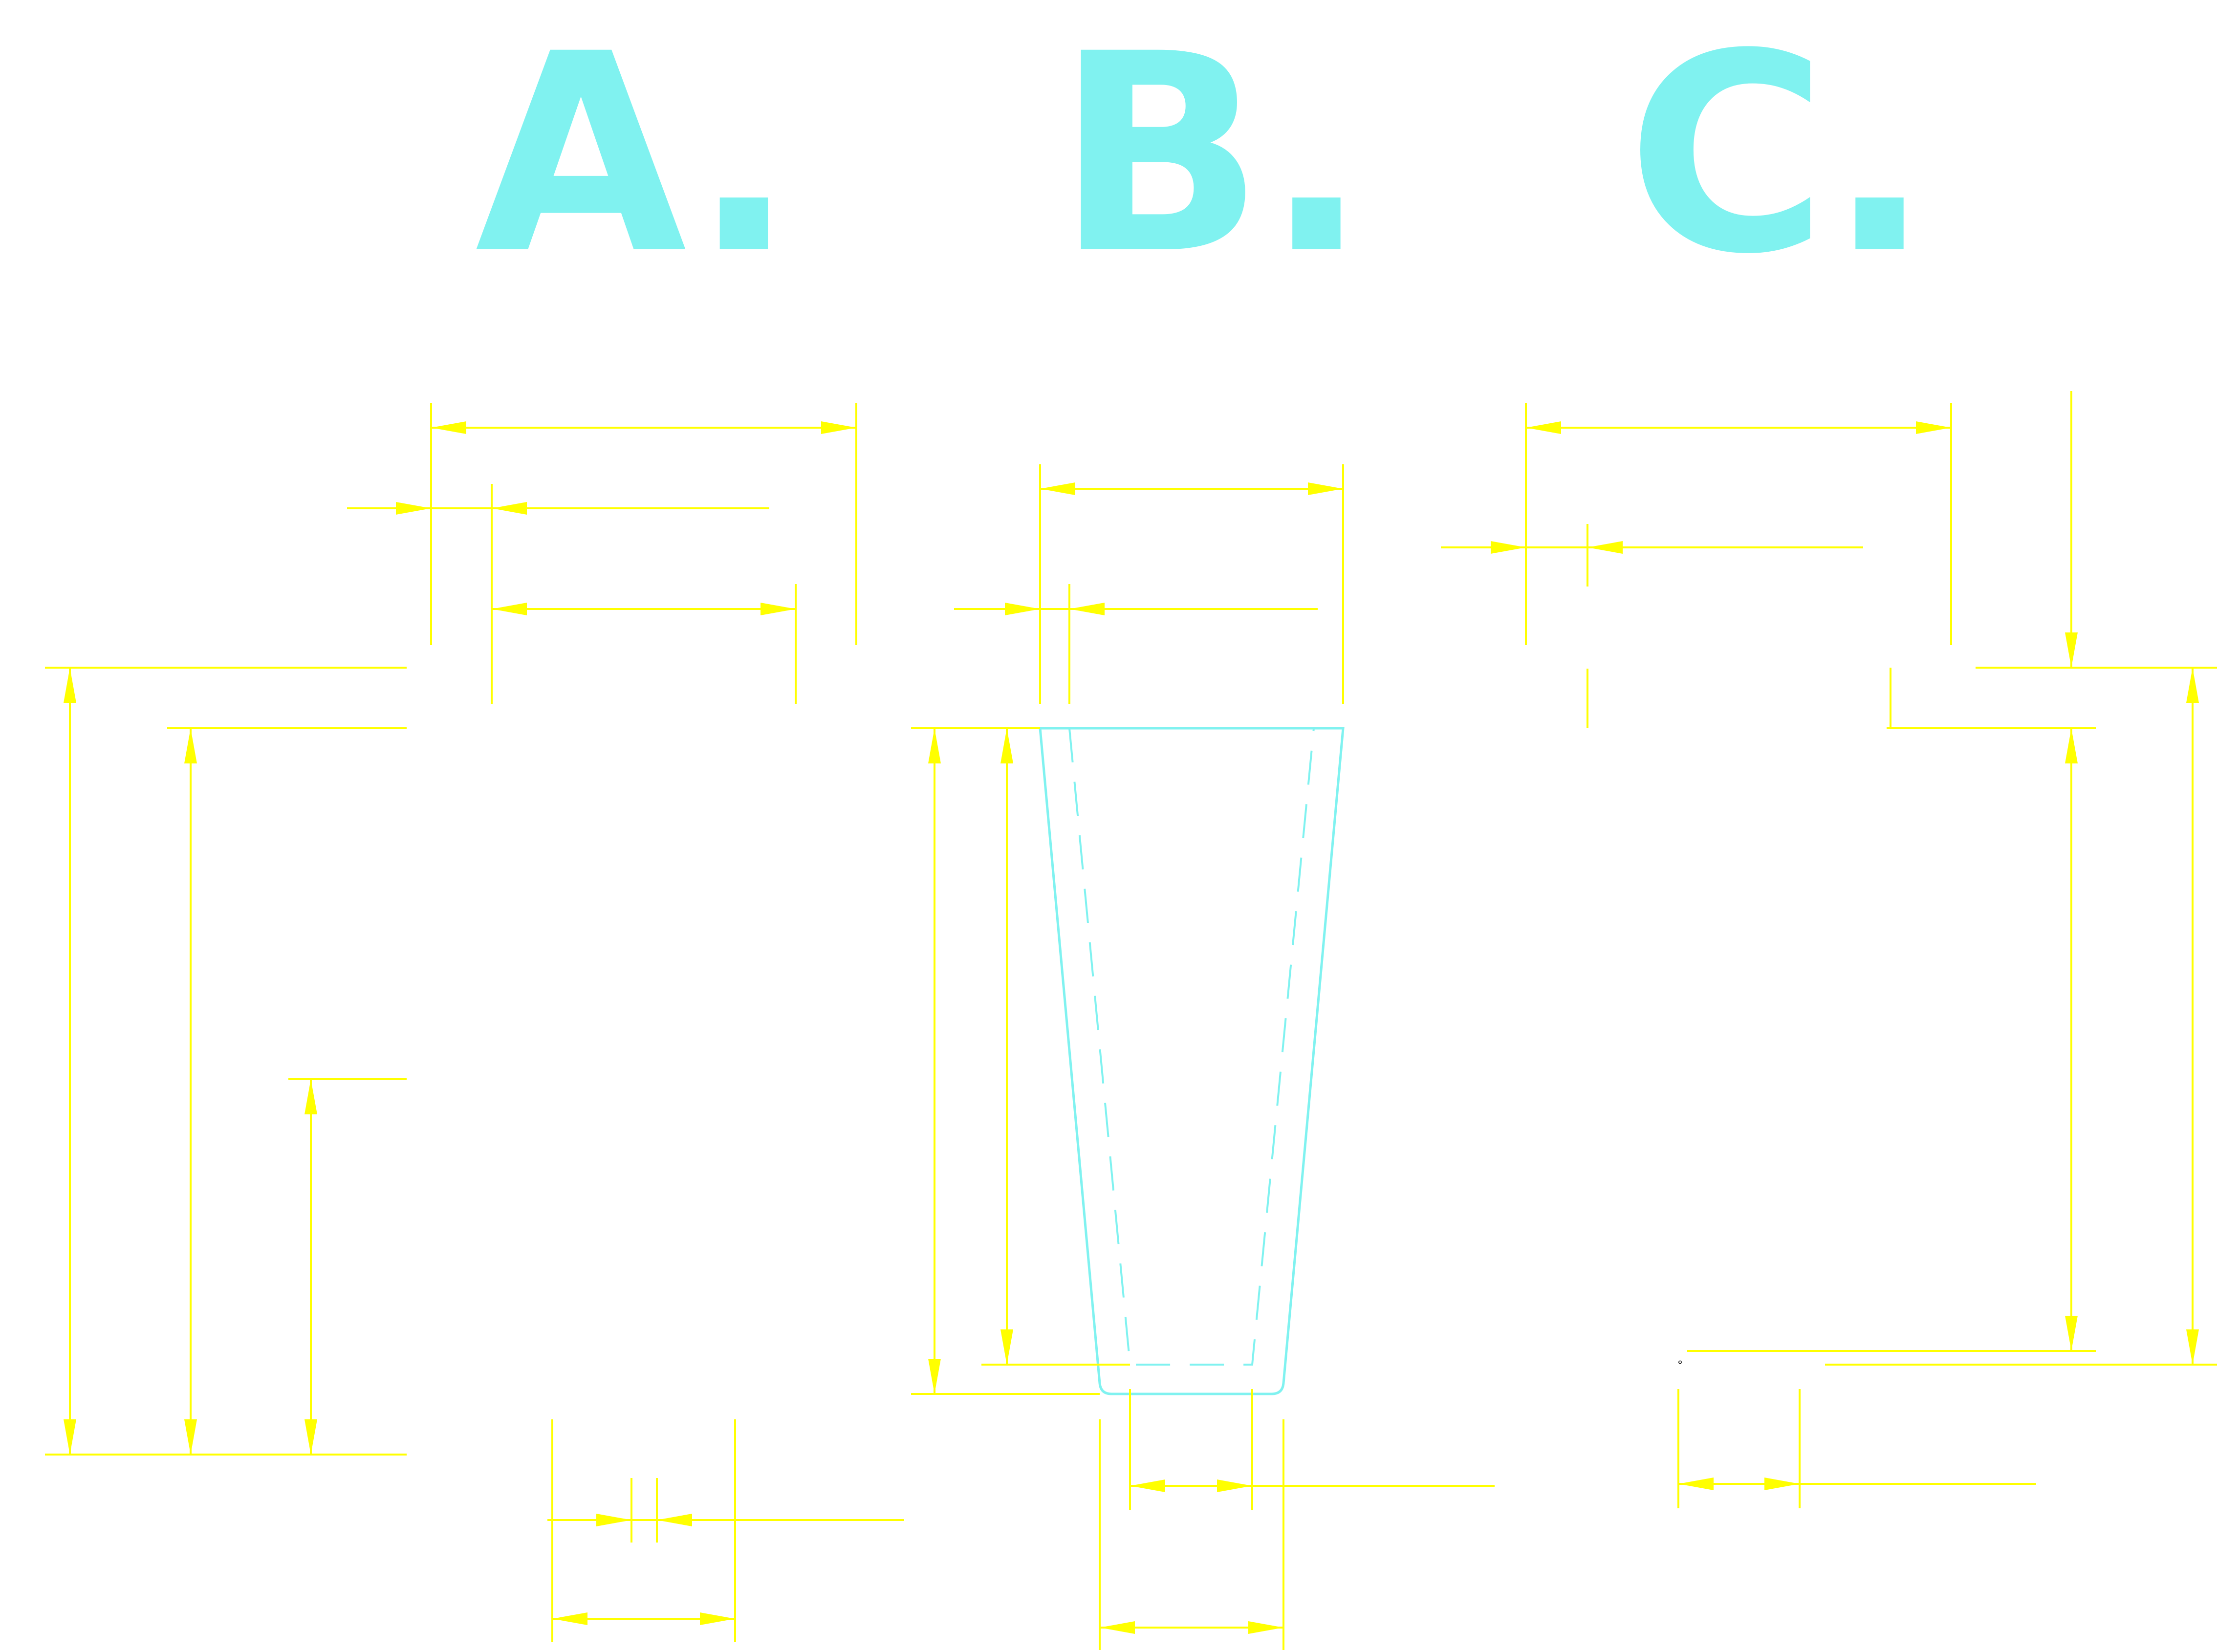 The width and height of the screenshot is (2217, 1652). I want to click on label-c: C., so click(1780, 157).